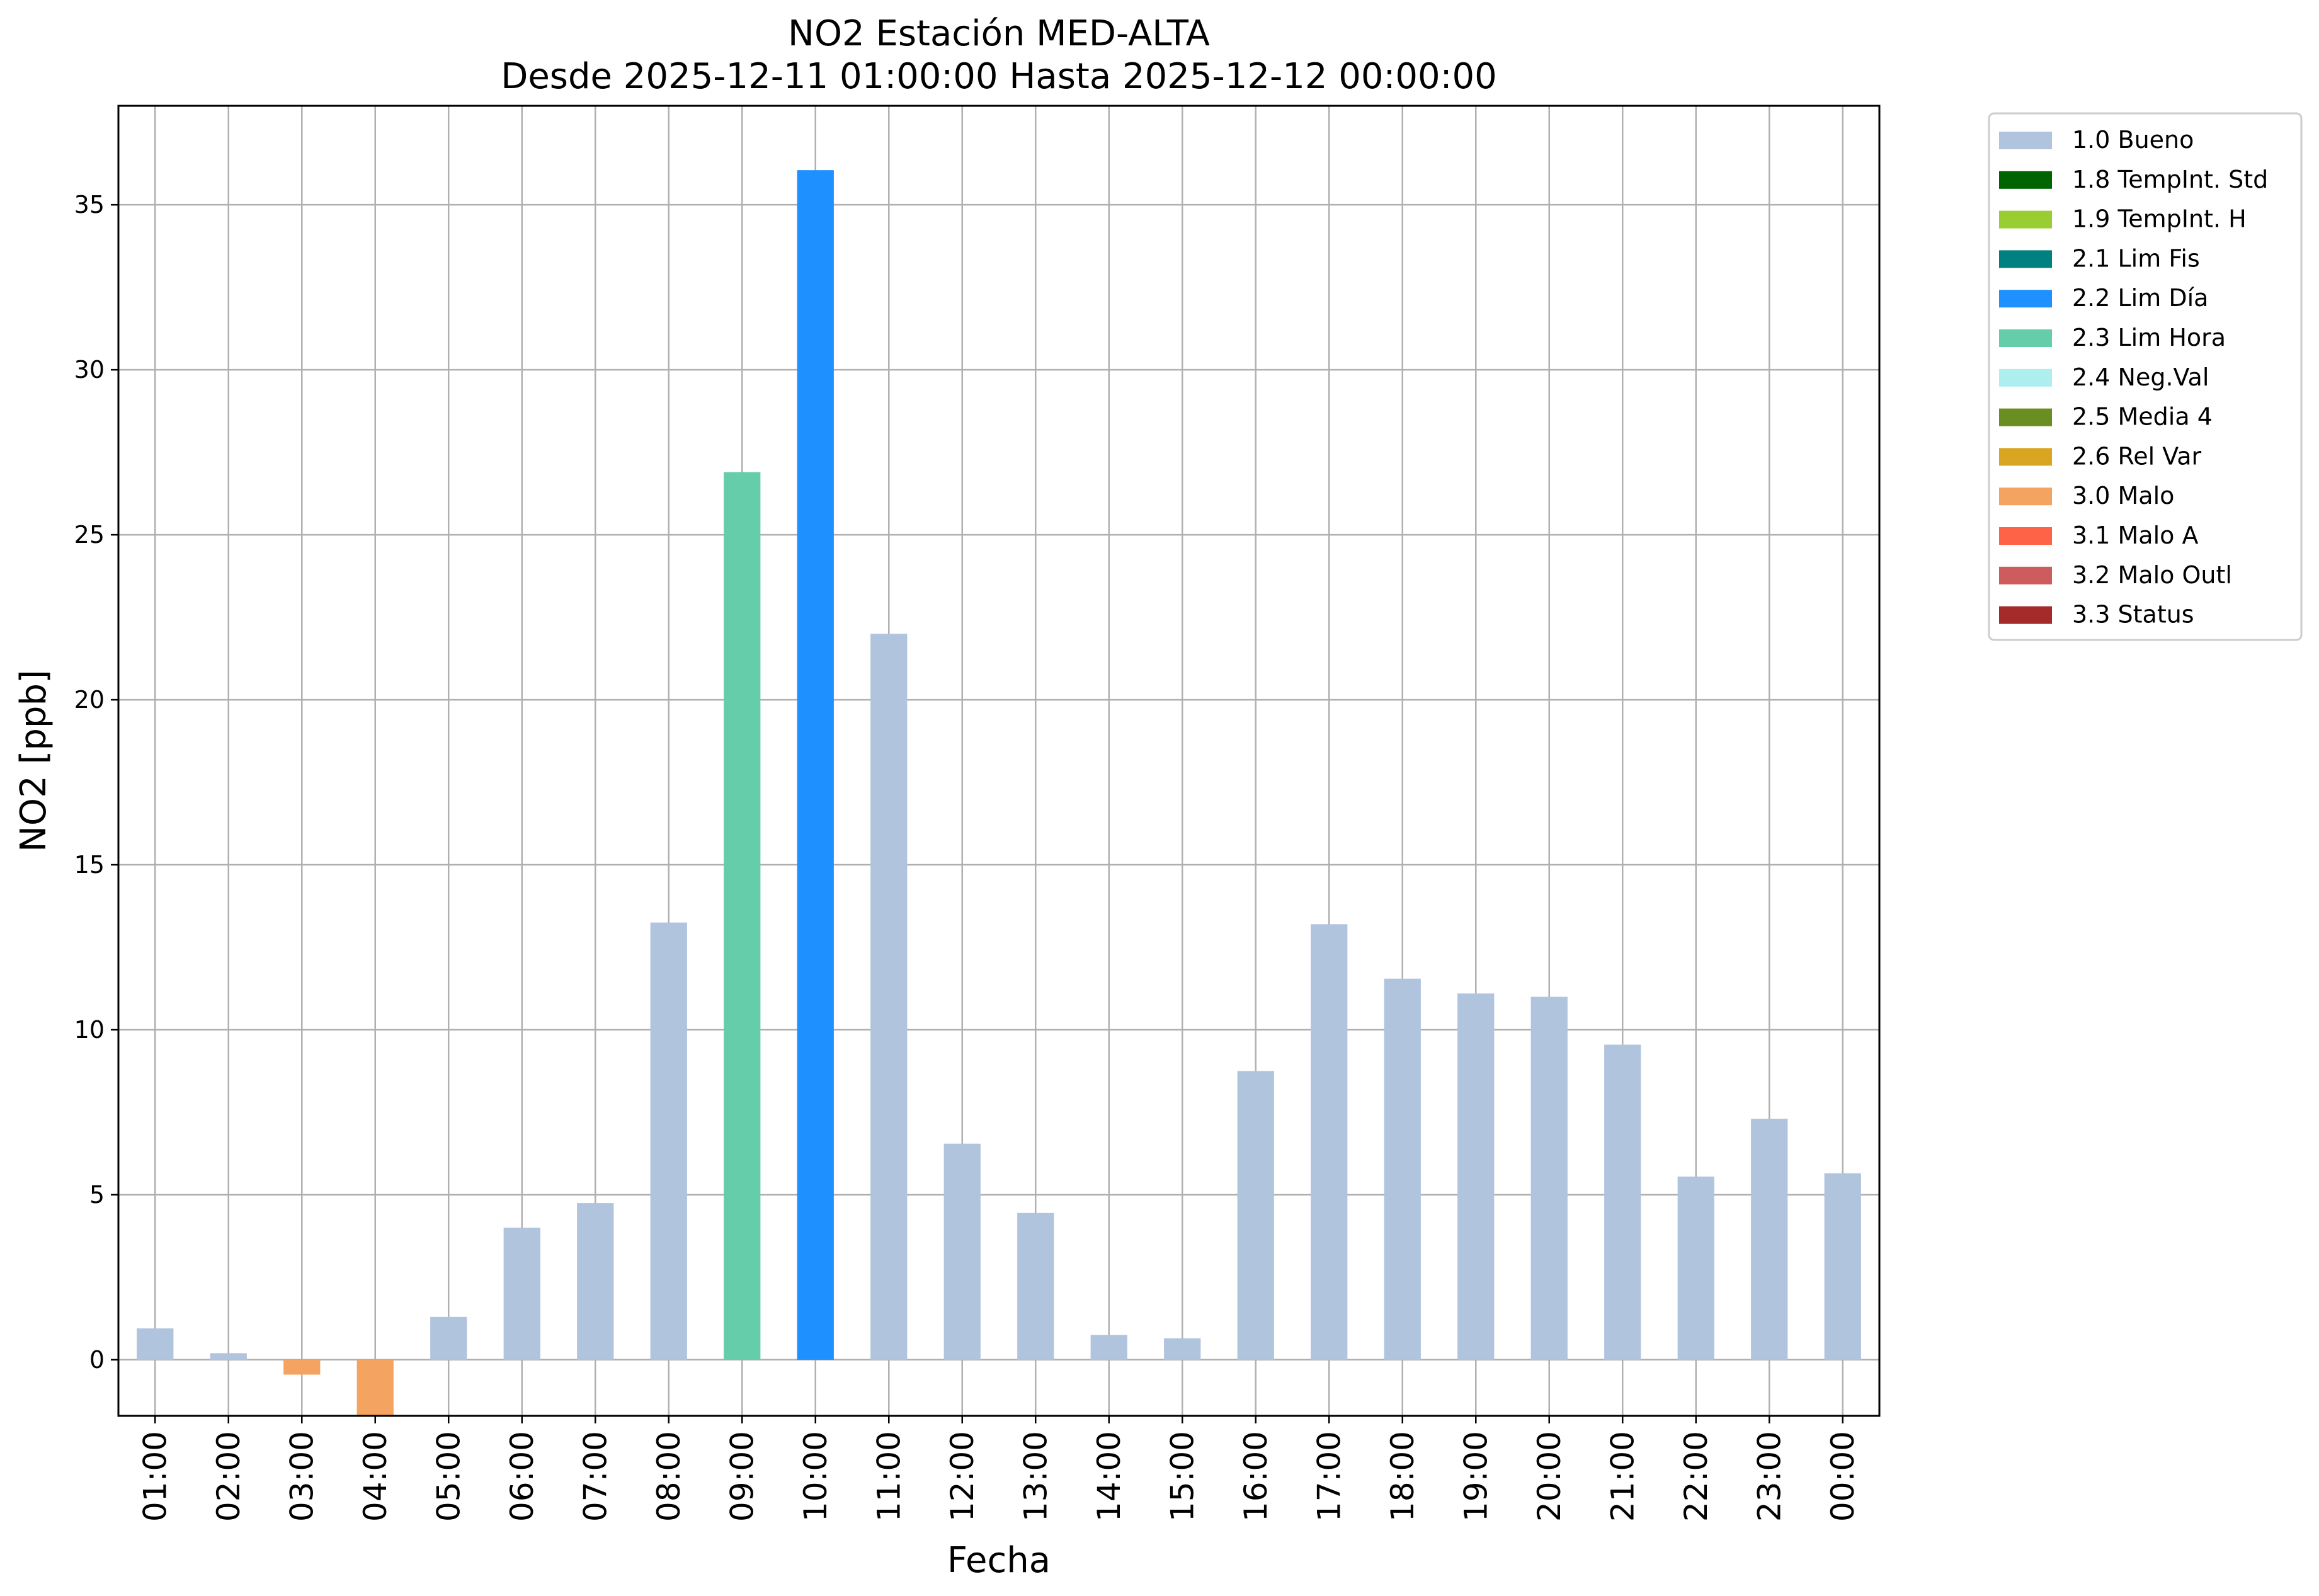  Describe the element at coordinates (97, 1195) in the screenshot. I see `y-tick-label: 5` at that location.